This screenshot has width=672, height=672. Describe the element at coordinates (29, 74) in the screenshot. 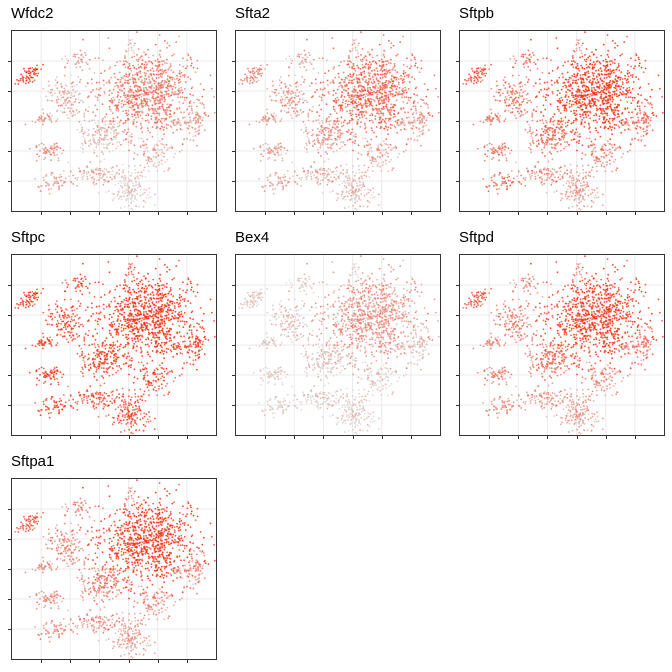

I see `cluster-c1` at that location.